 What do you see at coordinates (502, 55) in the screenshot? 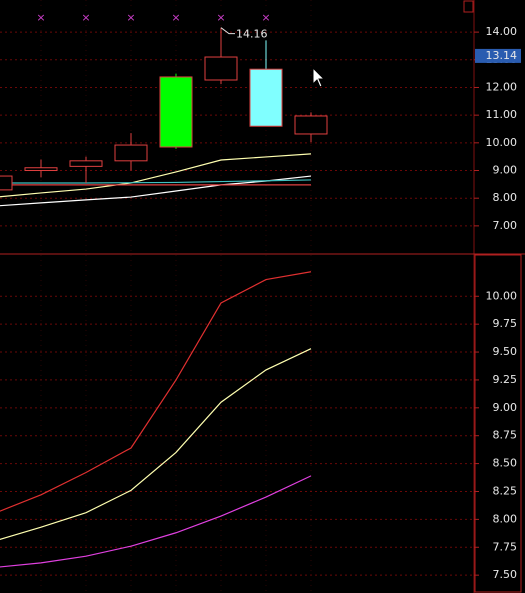
I see `last-price: 13.14` at bounding box center [502, 55].